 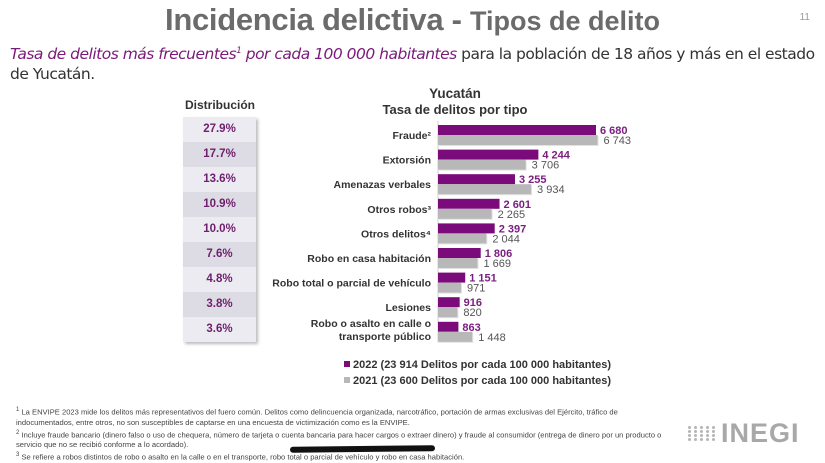 I want to click on data-label-2022: 2 397, so click(x=513, y=229).